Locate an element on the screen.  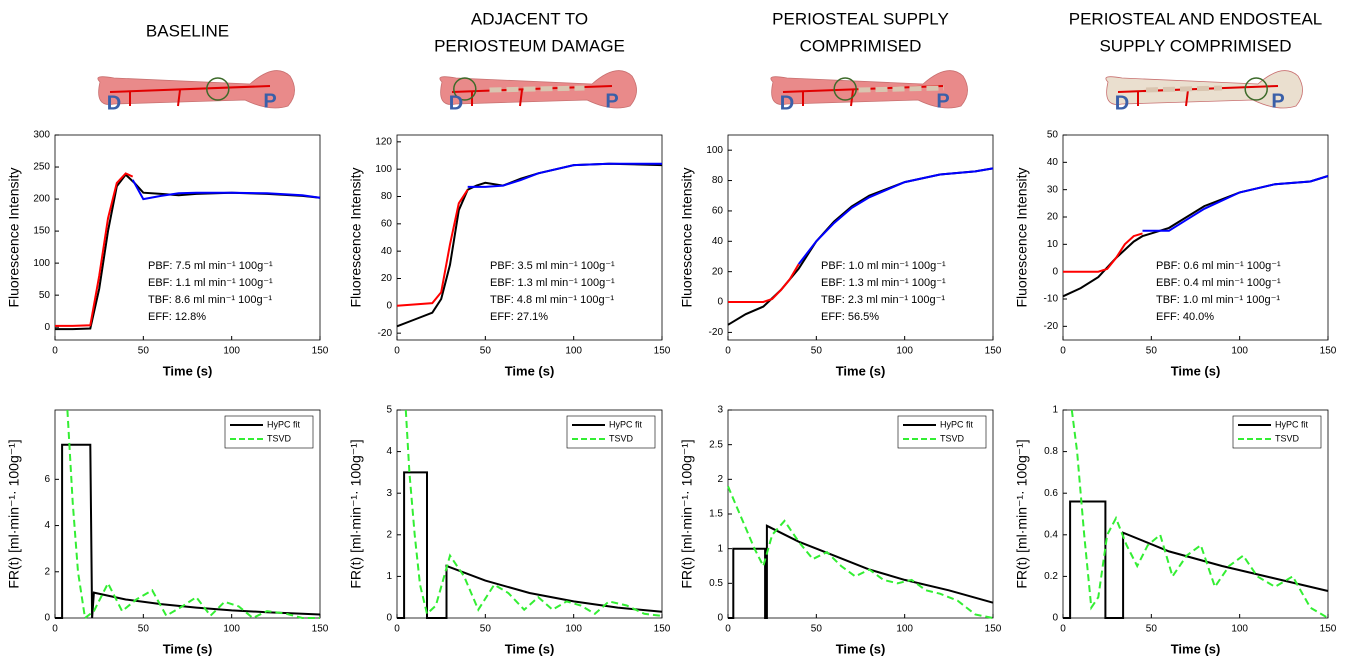
panel-title: COMPRIMISED is located at coordinates (861, 45).